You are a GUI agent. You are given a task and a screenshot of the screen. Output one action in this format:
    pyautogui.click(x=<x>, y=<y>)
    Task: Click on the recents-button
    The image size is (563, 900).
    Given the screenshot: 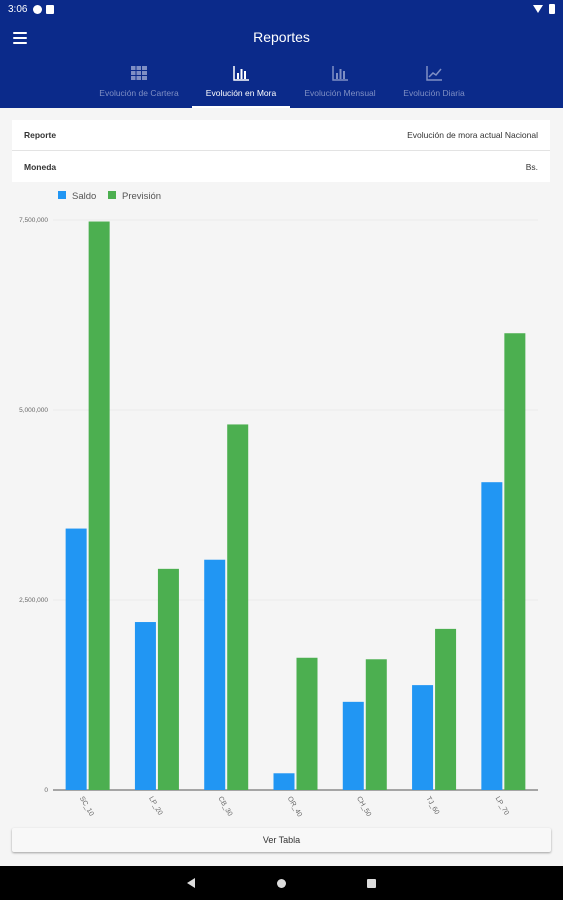 What is the action you would take?
    pyautogui.click(x=371, y=883)
    